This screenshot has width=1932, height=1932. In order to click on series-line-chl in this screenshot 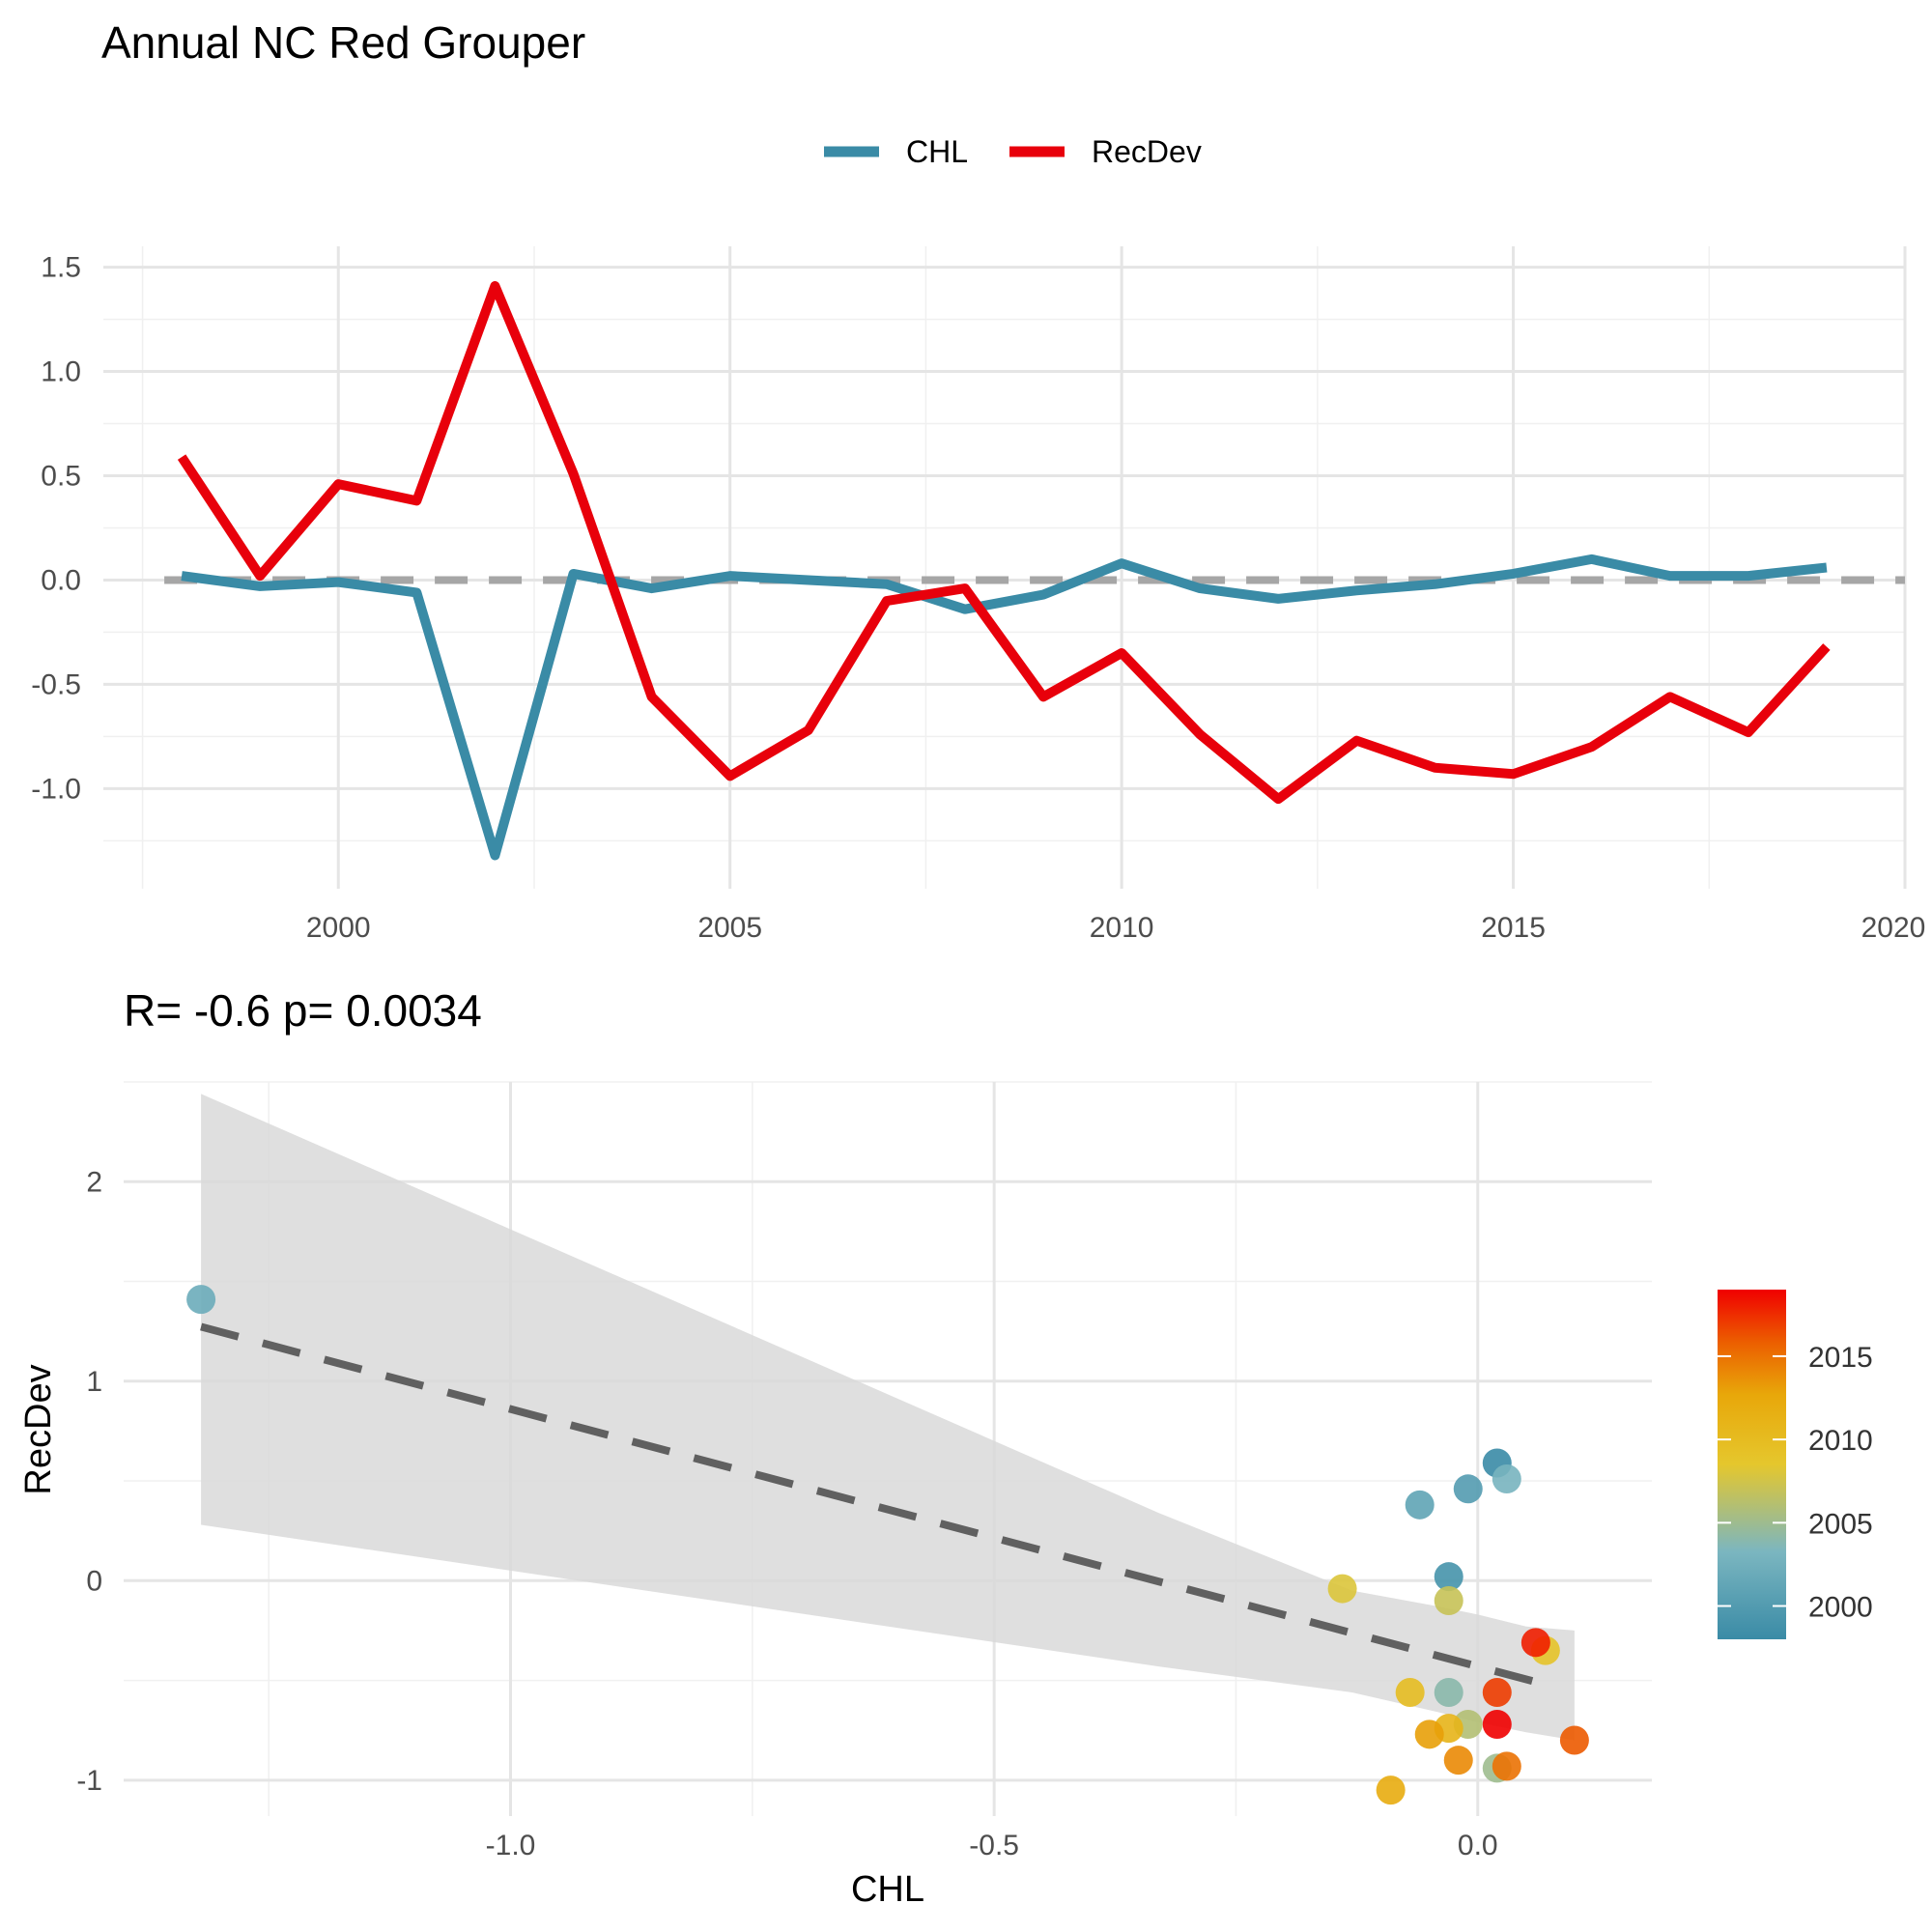, I will do `click(1005, 707)`.